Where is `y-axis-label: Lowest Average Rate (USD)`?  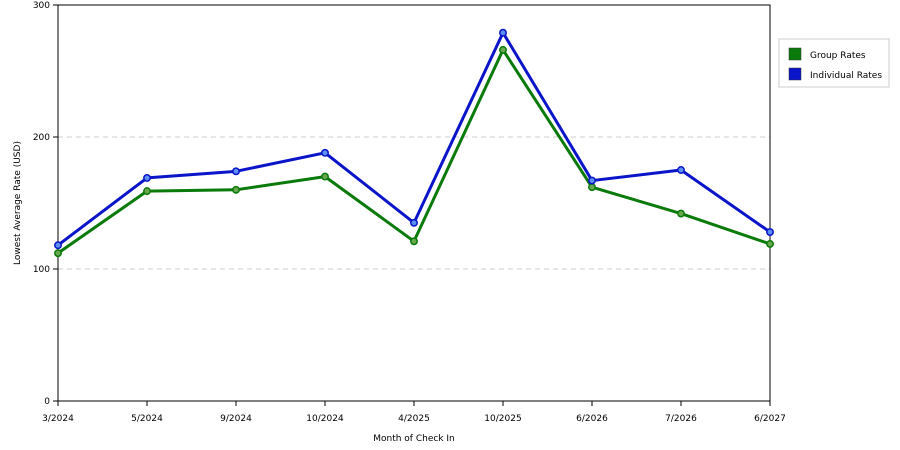 y-axis-label: Lowest Average Rate (USD) is located at coordinates (18, 203).